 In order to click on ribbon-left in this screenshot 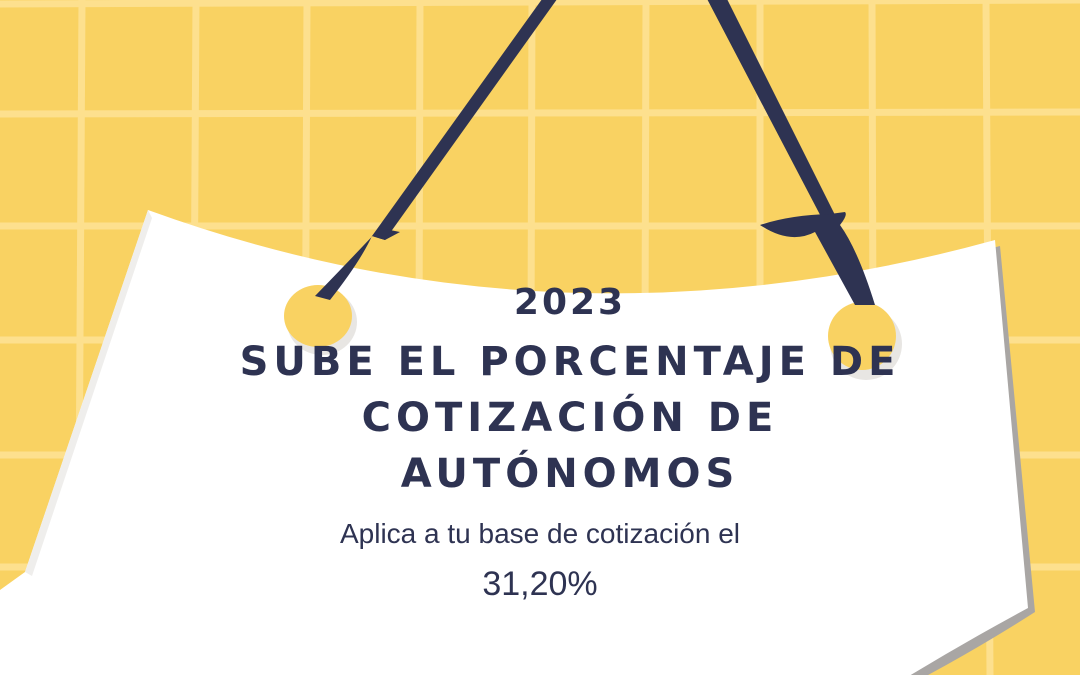, I will do `click(464, 120)`.